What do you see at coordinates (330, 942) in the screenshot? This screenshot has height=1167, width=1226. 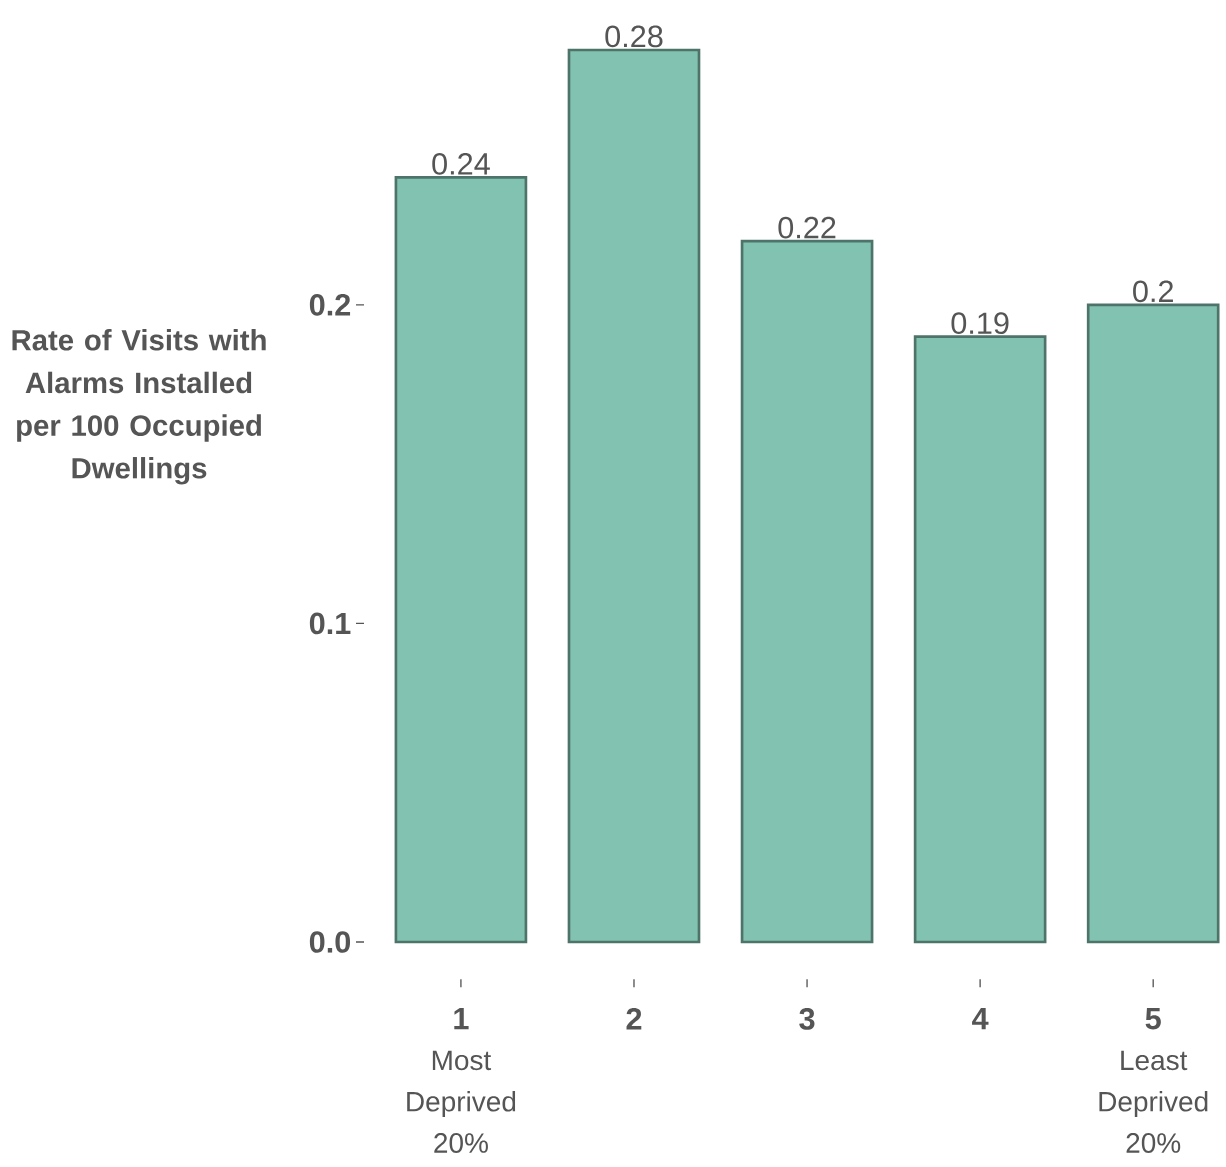 I see `y-tick-label: 0.0` at bounding box center [330, 942].